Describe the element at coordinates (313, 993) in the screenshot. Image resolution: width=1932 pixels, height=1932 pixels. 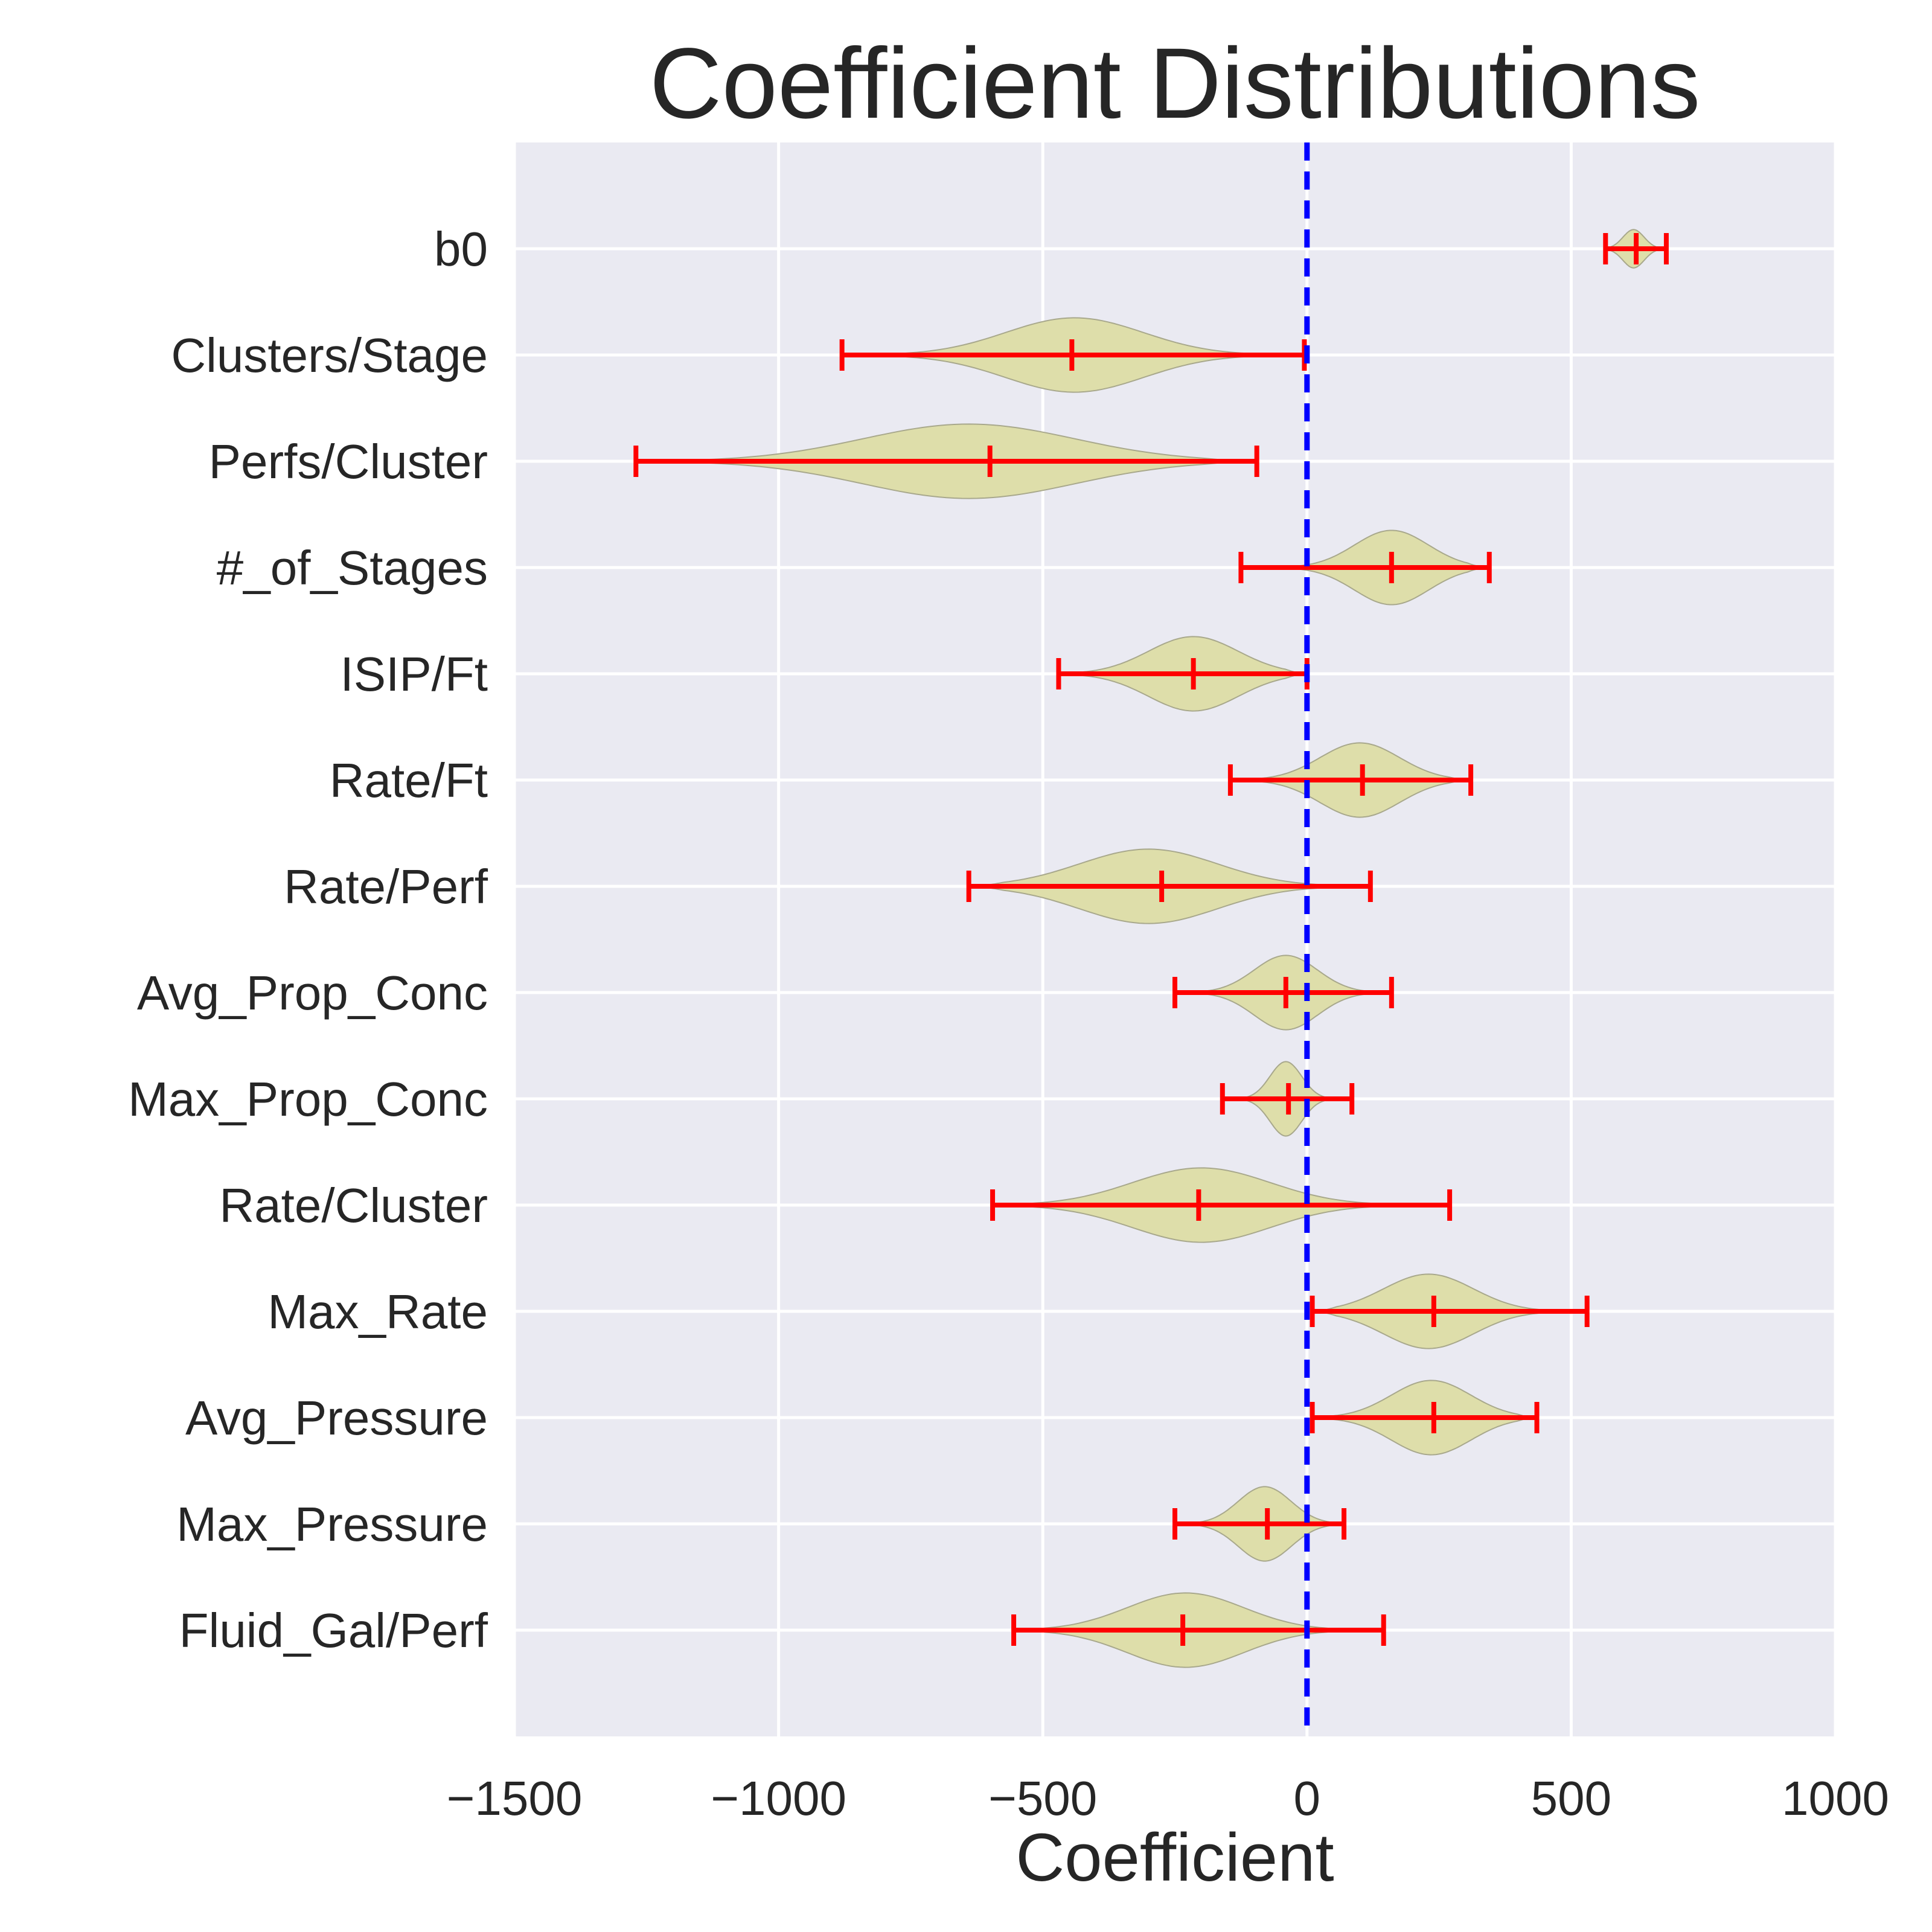
I see `y-tick-label: Avg_Prop_Conc` at that location.